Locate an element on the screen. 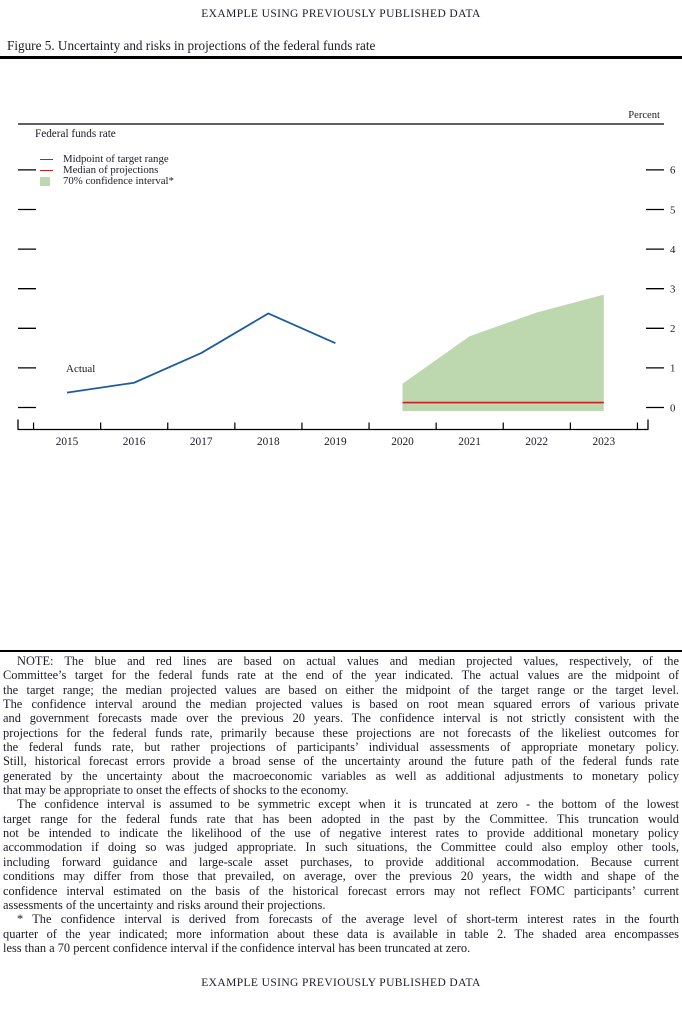 The width and height of the screenshot is (682, 1011). confidence-band is located at coordinates (503, 352).